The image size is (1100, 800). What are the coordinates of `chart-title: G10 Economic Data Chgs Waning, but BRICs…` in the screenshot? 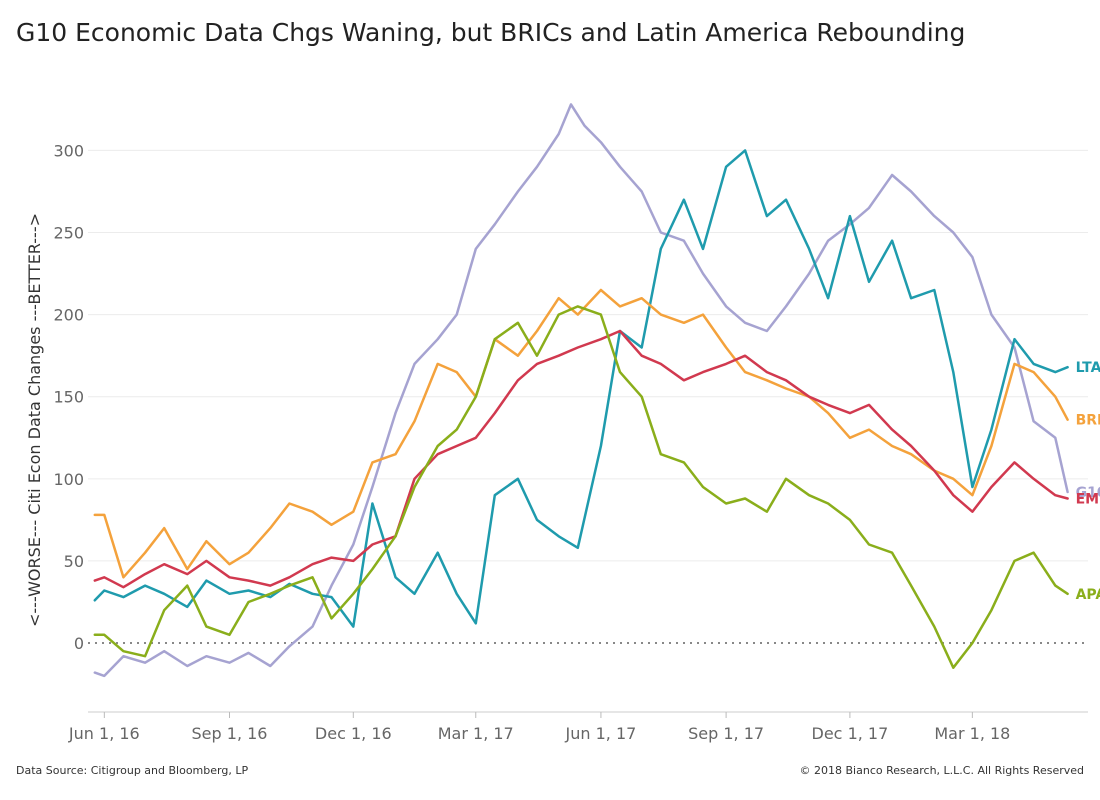 It's located at (491, 32).